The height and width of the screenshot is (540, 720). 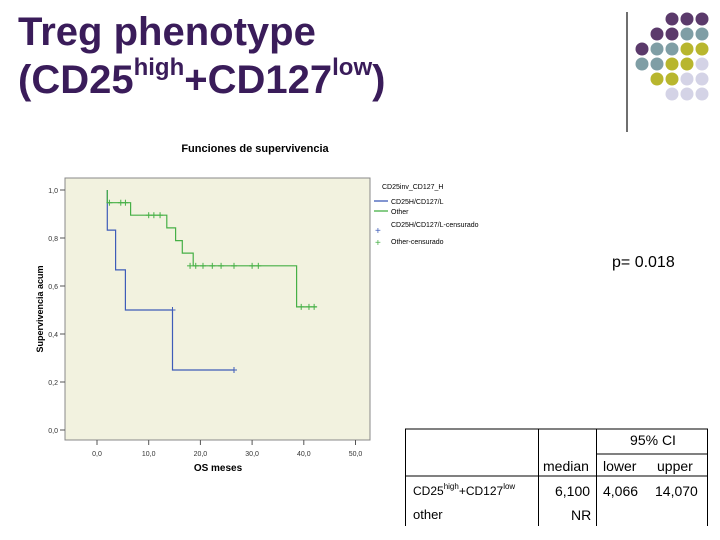 I want to click on series-layer, so click(x=212, y=281).